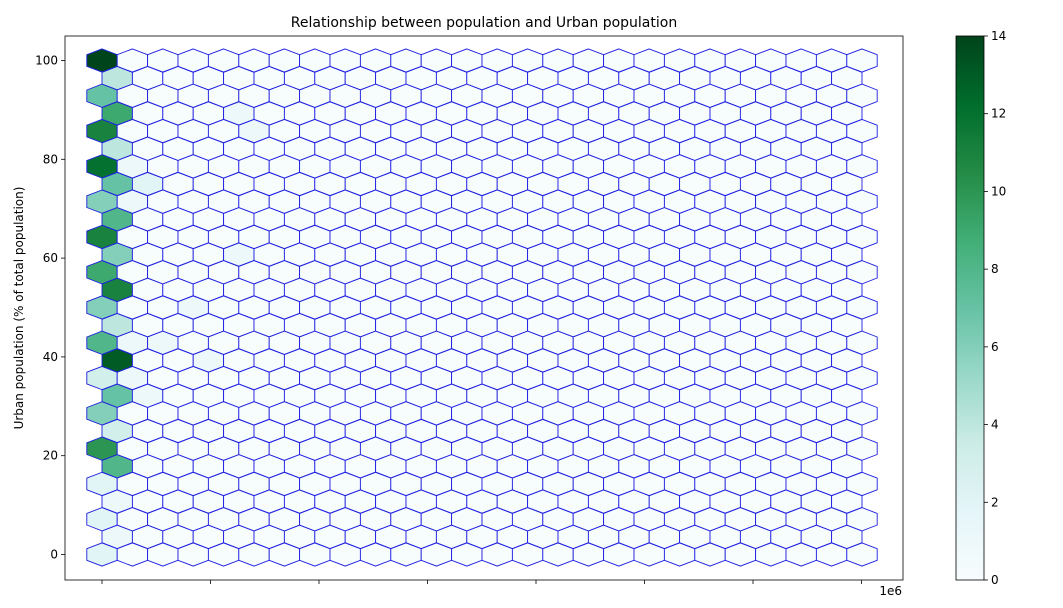  I want to click on y-tick-label: 40, so click(50, 357).